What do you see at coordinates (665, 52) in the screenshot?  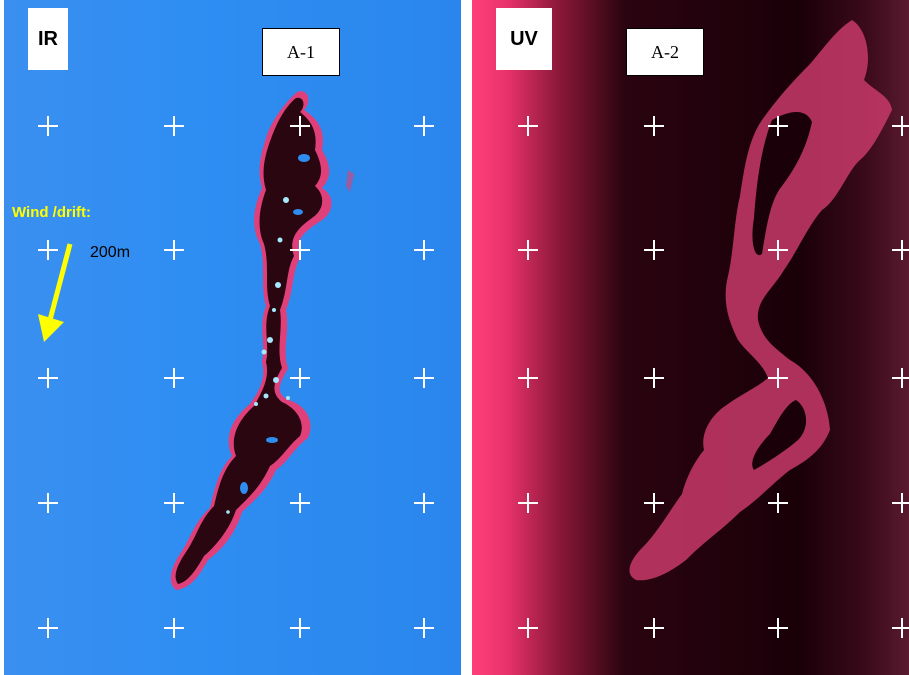 I see `uv-id-label: A-2` at bounding box center [665, 52].